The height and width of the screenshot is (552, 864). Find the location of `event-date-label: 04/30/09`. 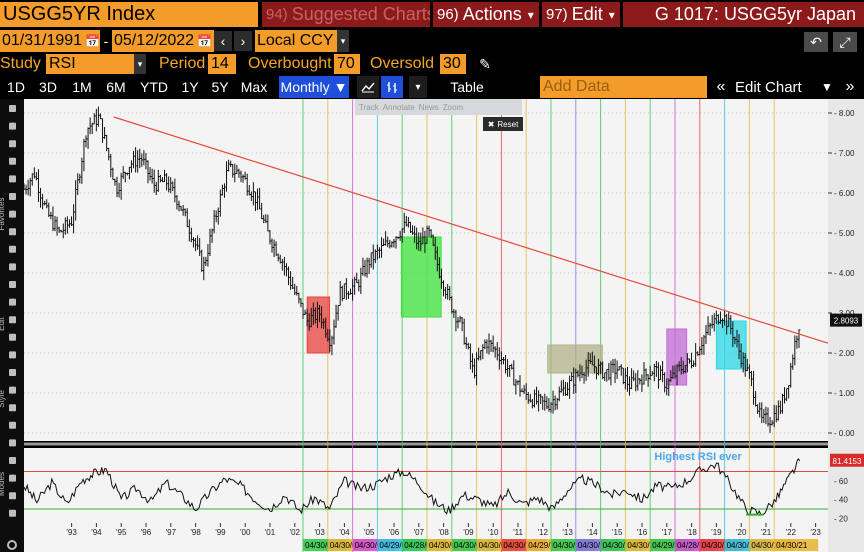

event-date-label: 04/30/09 is located at coordinates (495, 545).